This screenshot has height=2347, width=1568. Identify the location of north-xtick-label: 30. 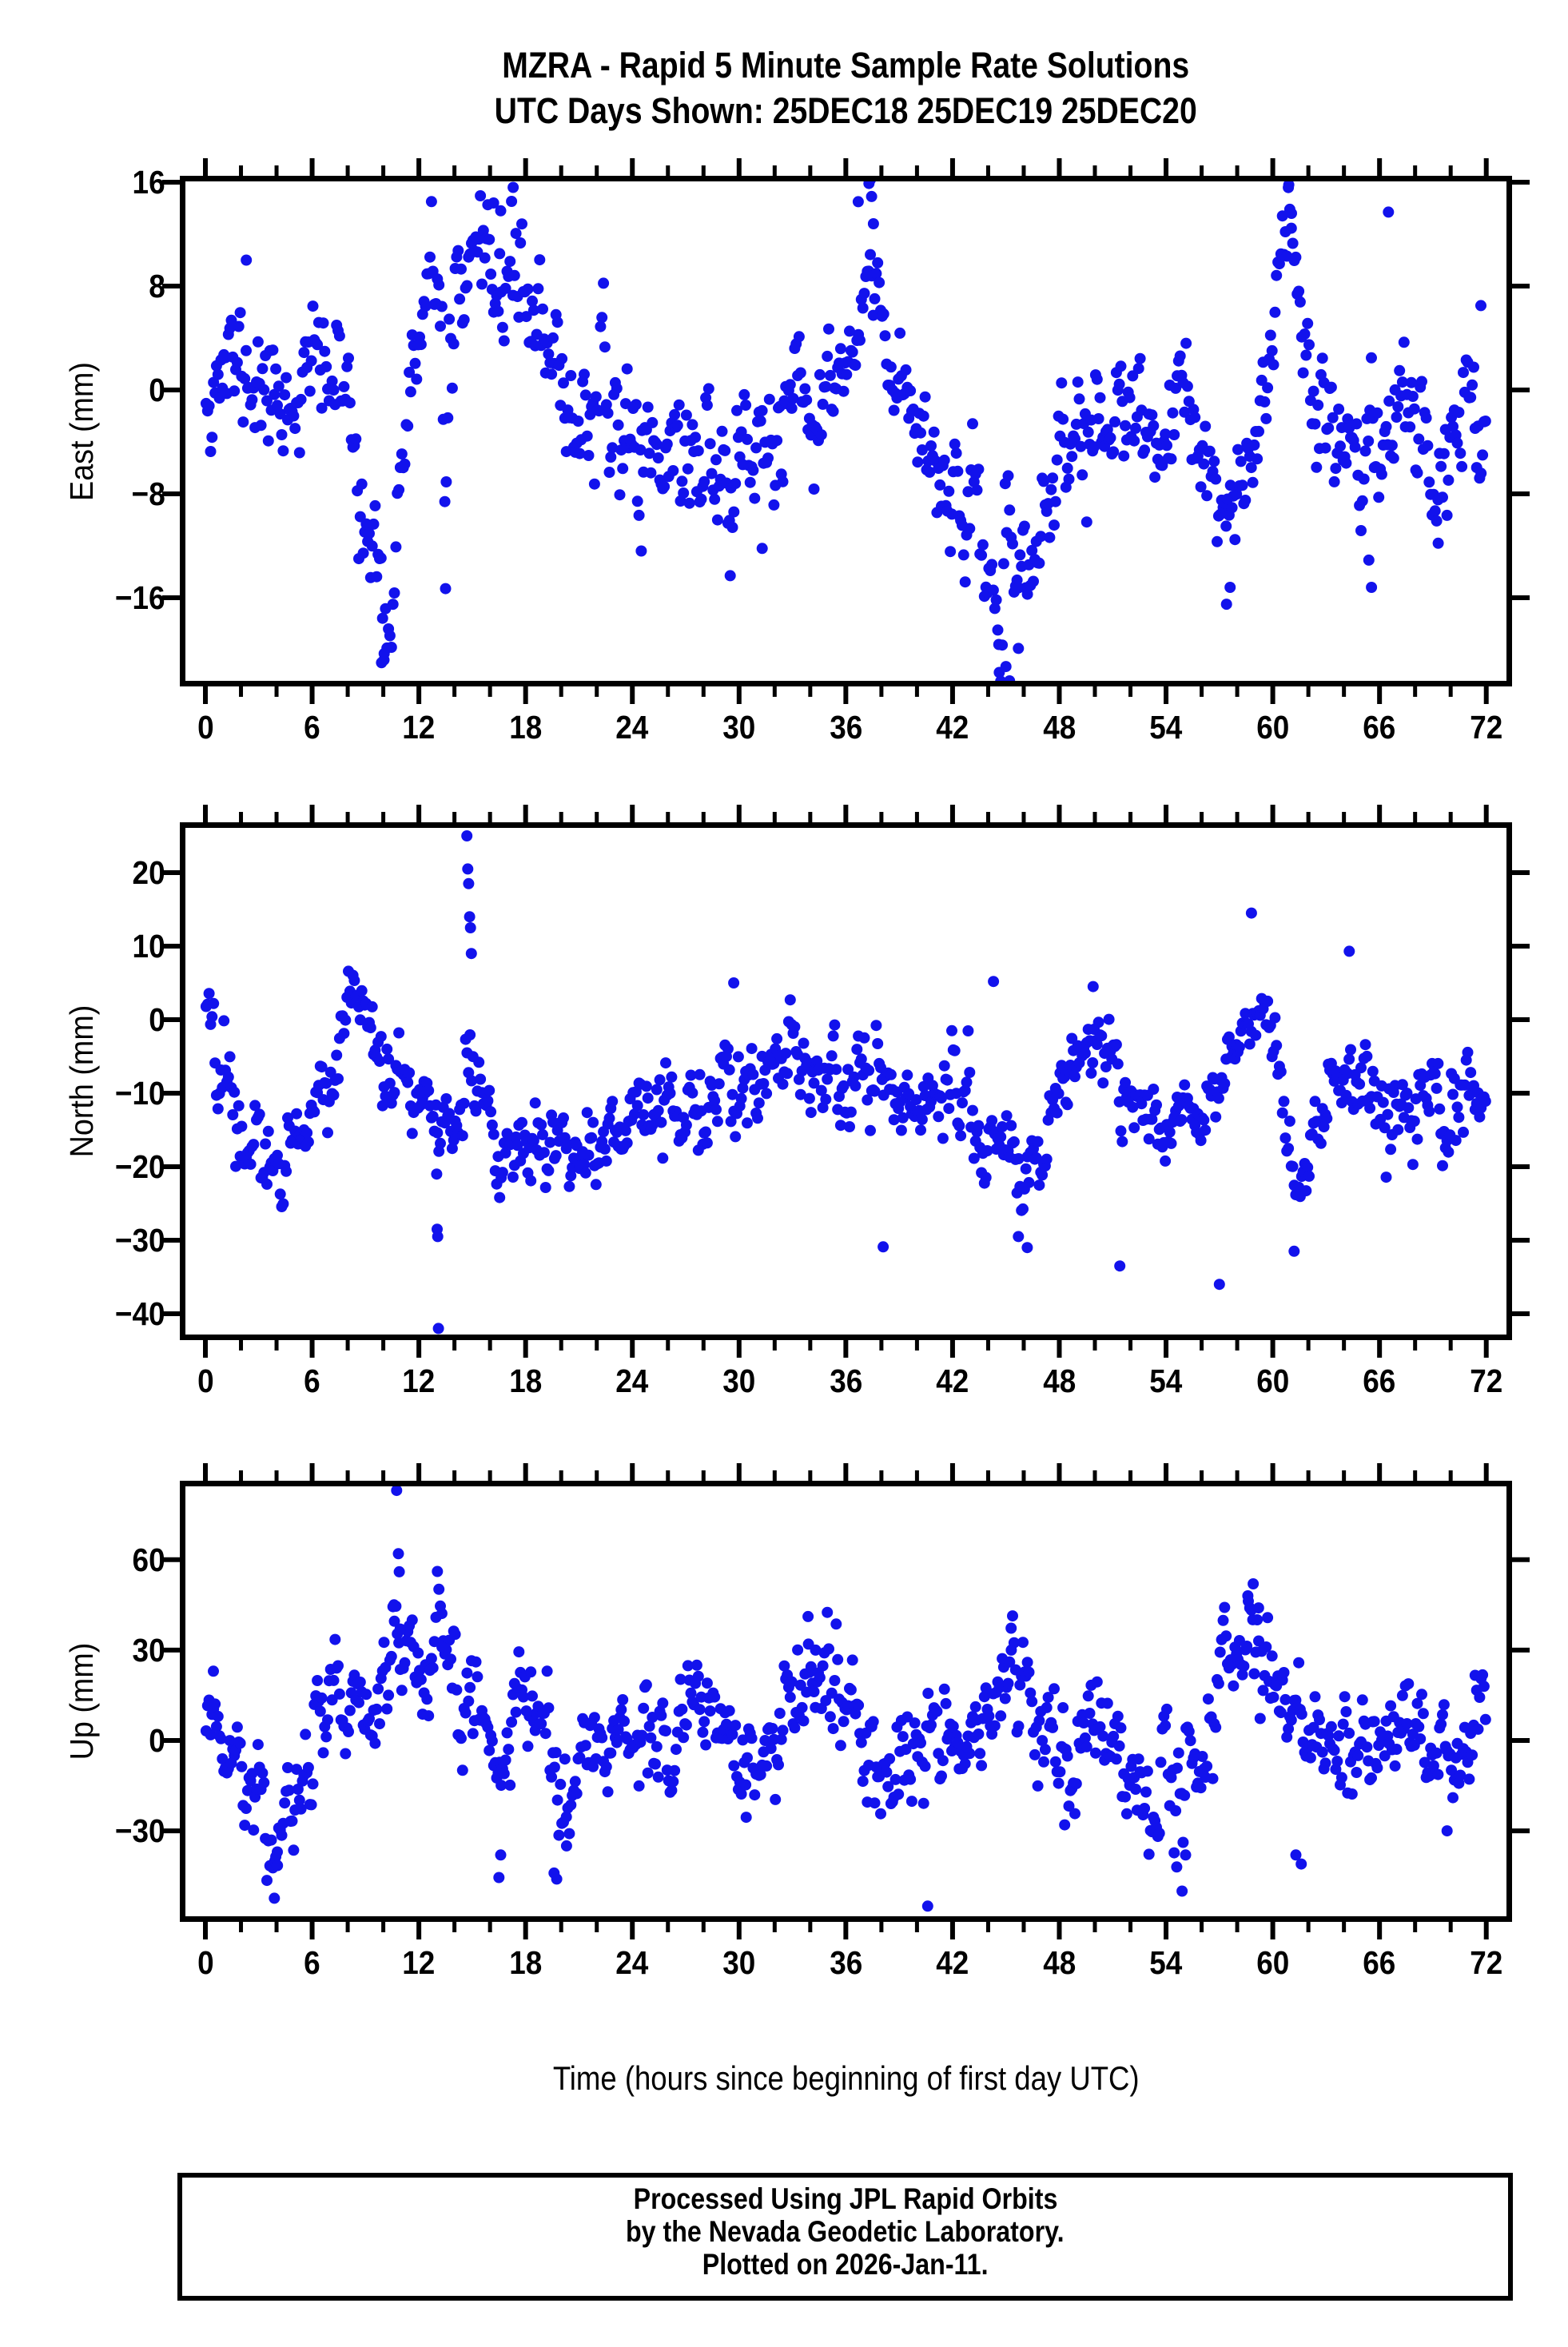
(739, 1381).